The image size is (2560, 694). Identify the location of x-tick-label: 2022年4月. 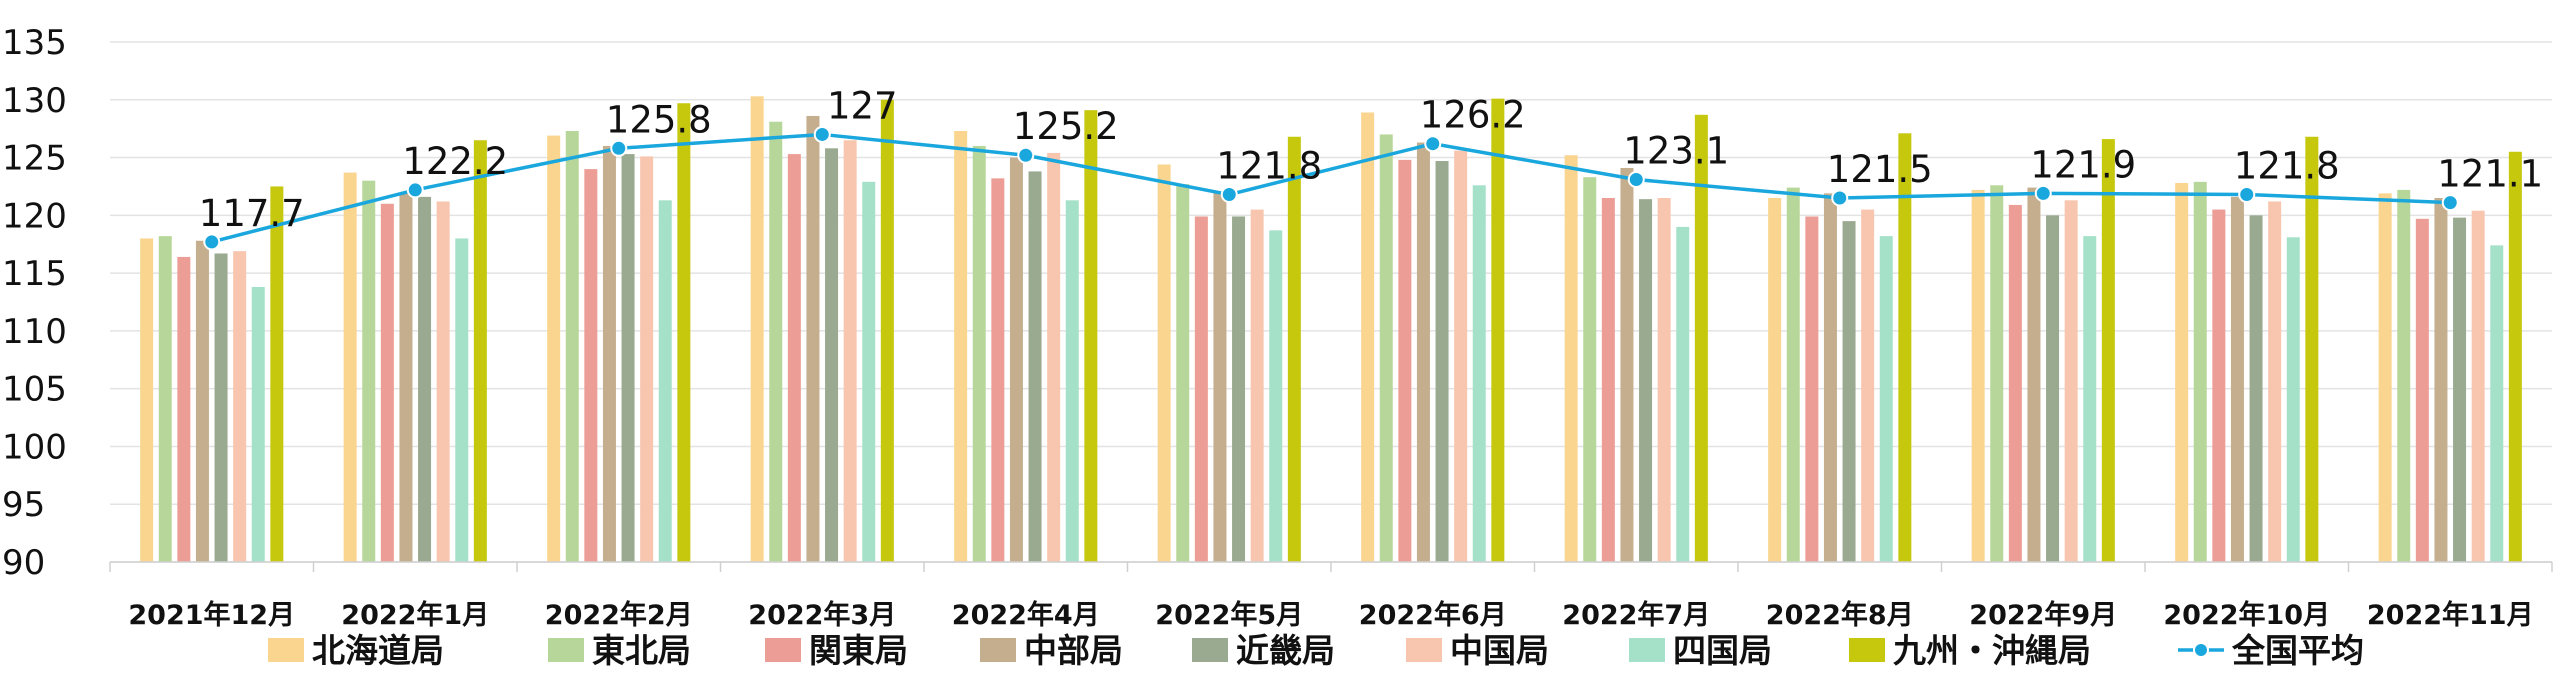
(1026, 615).